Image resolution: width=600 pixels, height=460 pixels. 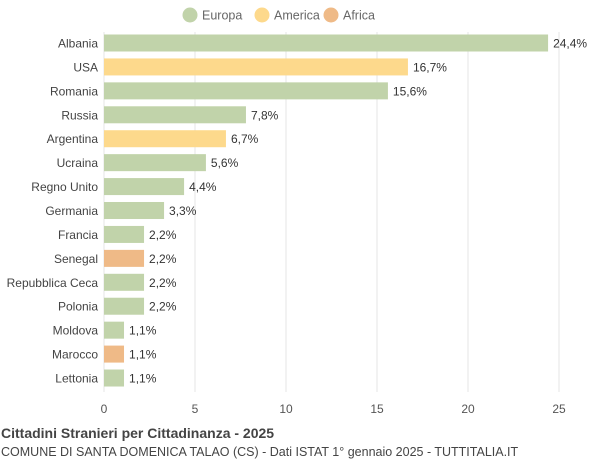 What do you see at coordinates (359, 16) in the screenshot?
I see `legend-label: Africa` at bounding box center [359, 16].